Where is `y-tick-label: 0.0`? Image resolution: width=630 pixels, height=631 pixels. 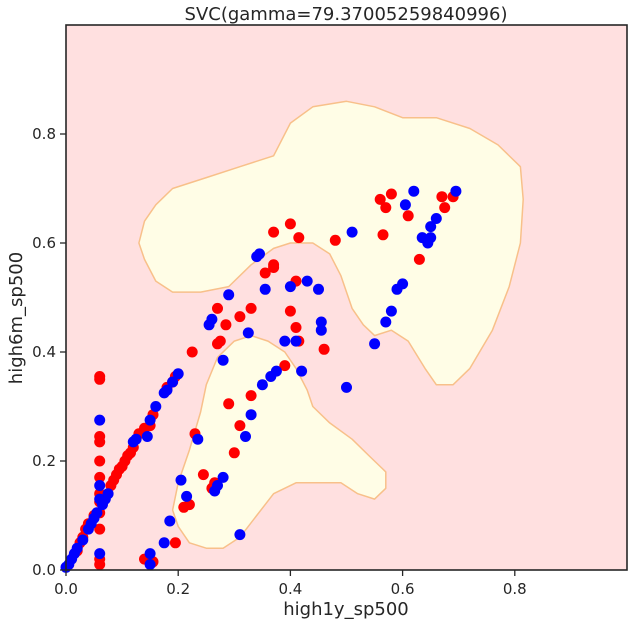 y-tick-label: 0.0 is located at coordinates (44, 570).